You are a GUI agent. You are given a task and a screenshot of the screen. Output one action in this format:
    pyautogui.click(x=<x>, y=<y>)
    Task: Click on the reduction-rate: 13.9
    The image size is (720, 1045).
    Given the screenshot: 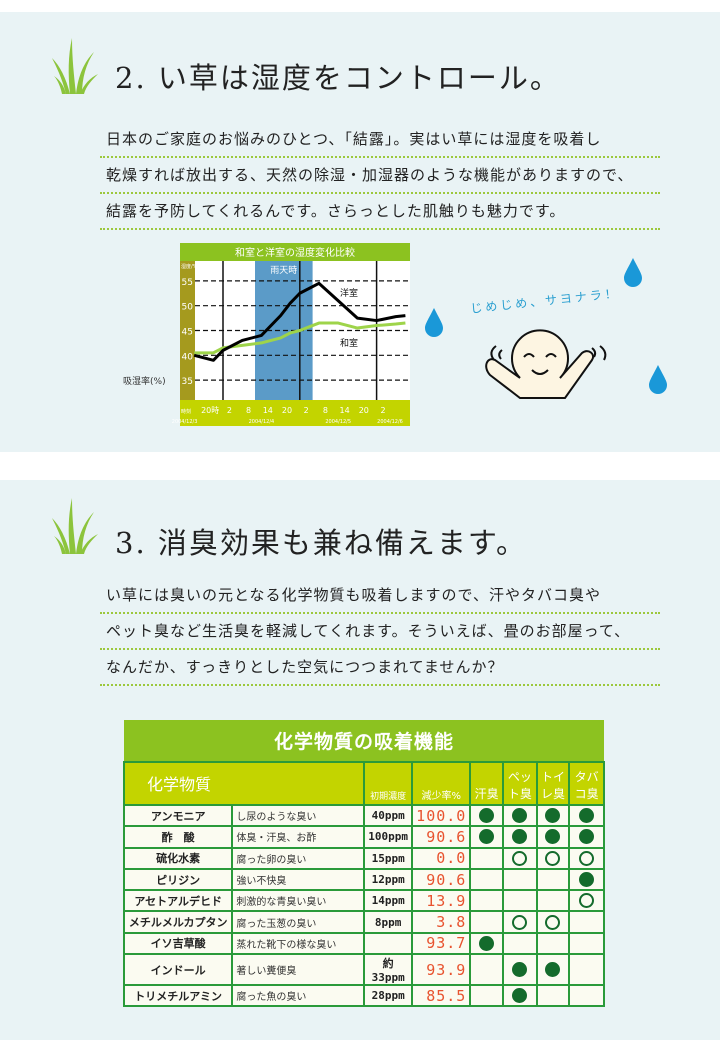 What is the action you would take?
    pyautogui.click(x=441, y=901)
    